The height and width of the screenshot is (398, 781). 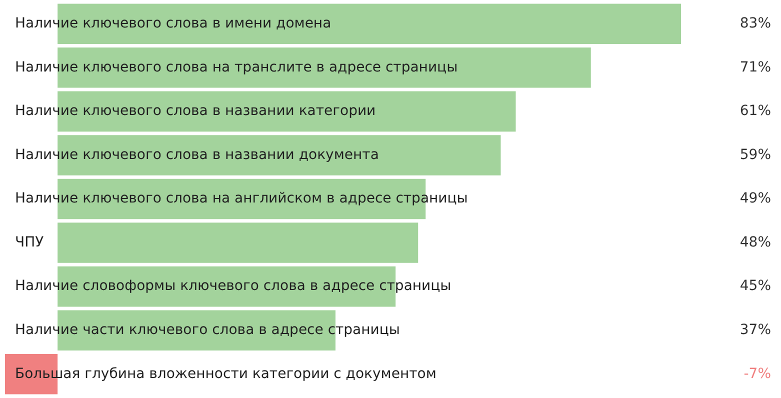 I want to click on bar, so click(x=238, y=242).